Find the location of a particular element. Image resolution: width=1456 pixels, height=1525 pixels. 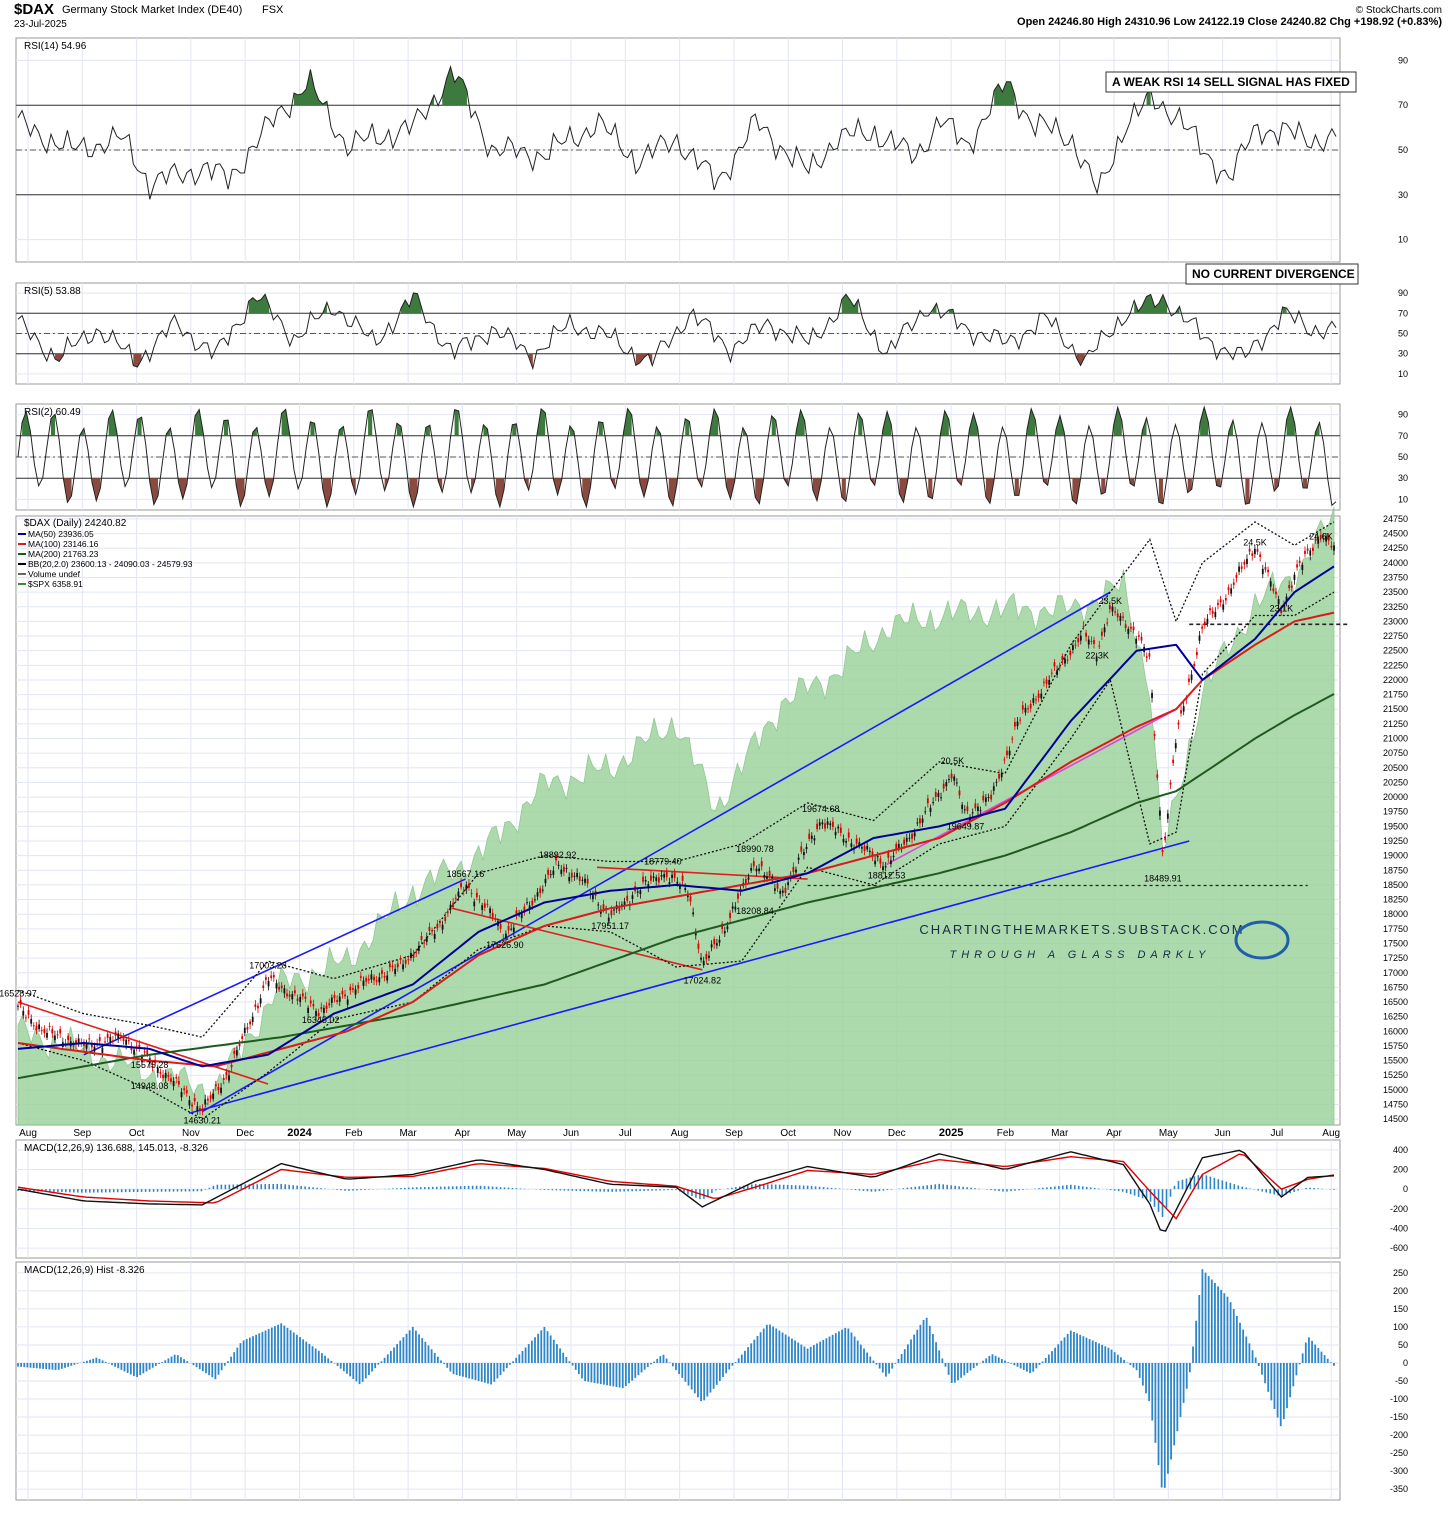

price-ytick: 16500 is located at coordinates (1395, 1002).